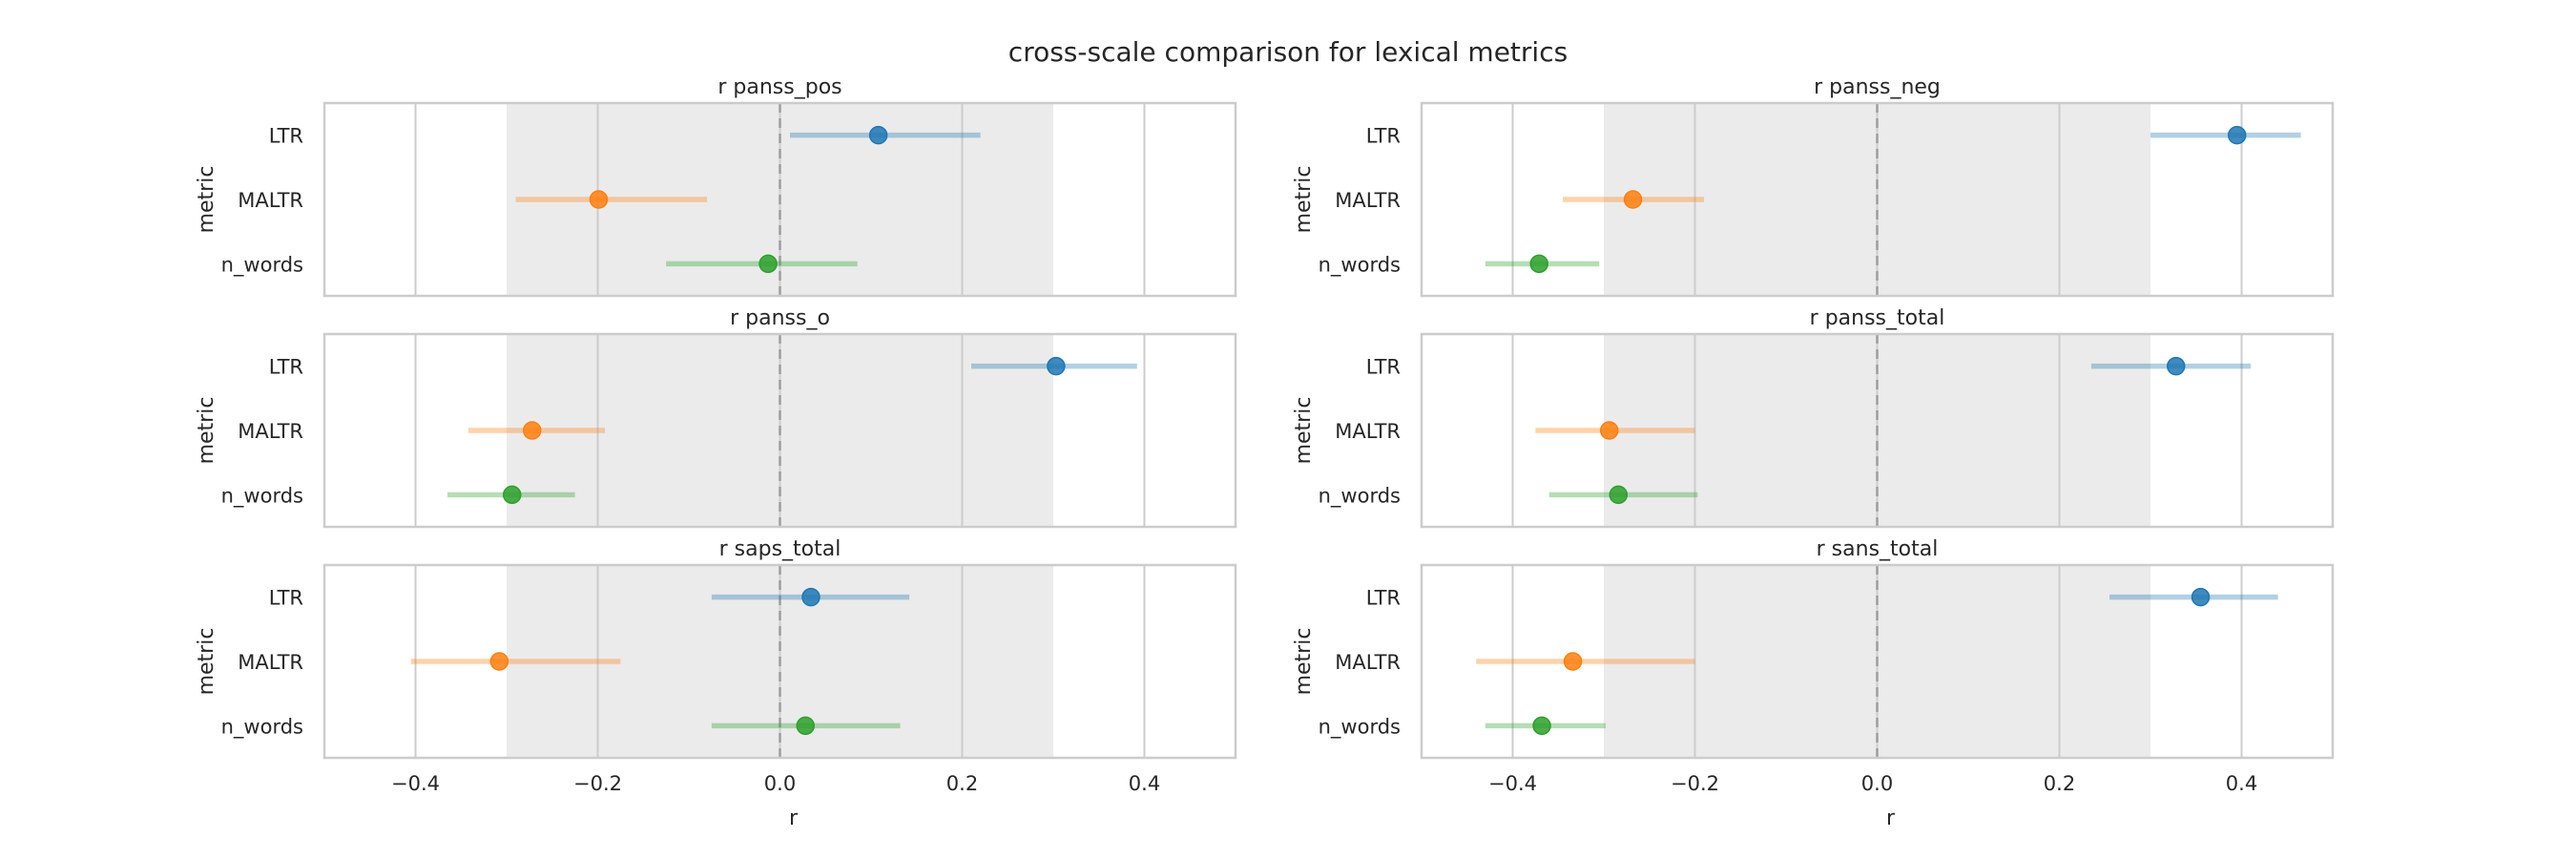 The height and width of the screenshot is (859, 2576). What do you see at coordinates (780, 318) in the screenshot?
I see `panel-title: r panss_o` at bounding box center [780, 318].